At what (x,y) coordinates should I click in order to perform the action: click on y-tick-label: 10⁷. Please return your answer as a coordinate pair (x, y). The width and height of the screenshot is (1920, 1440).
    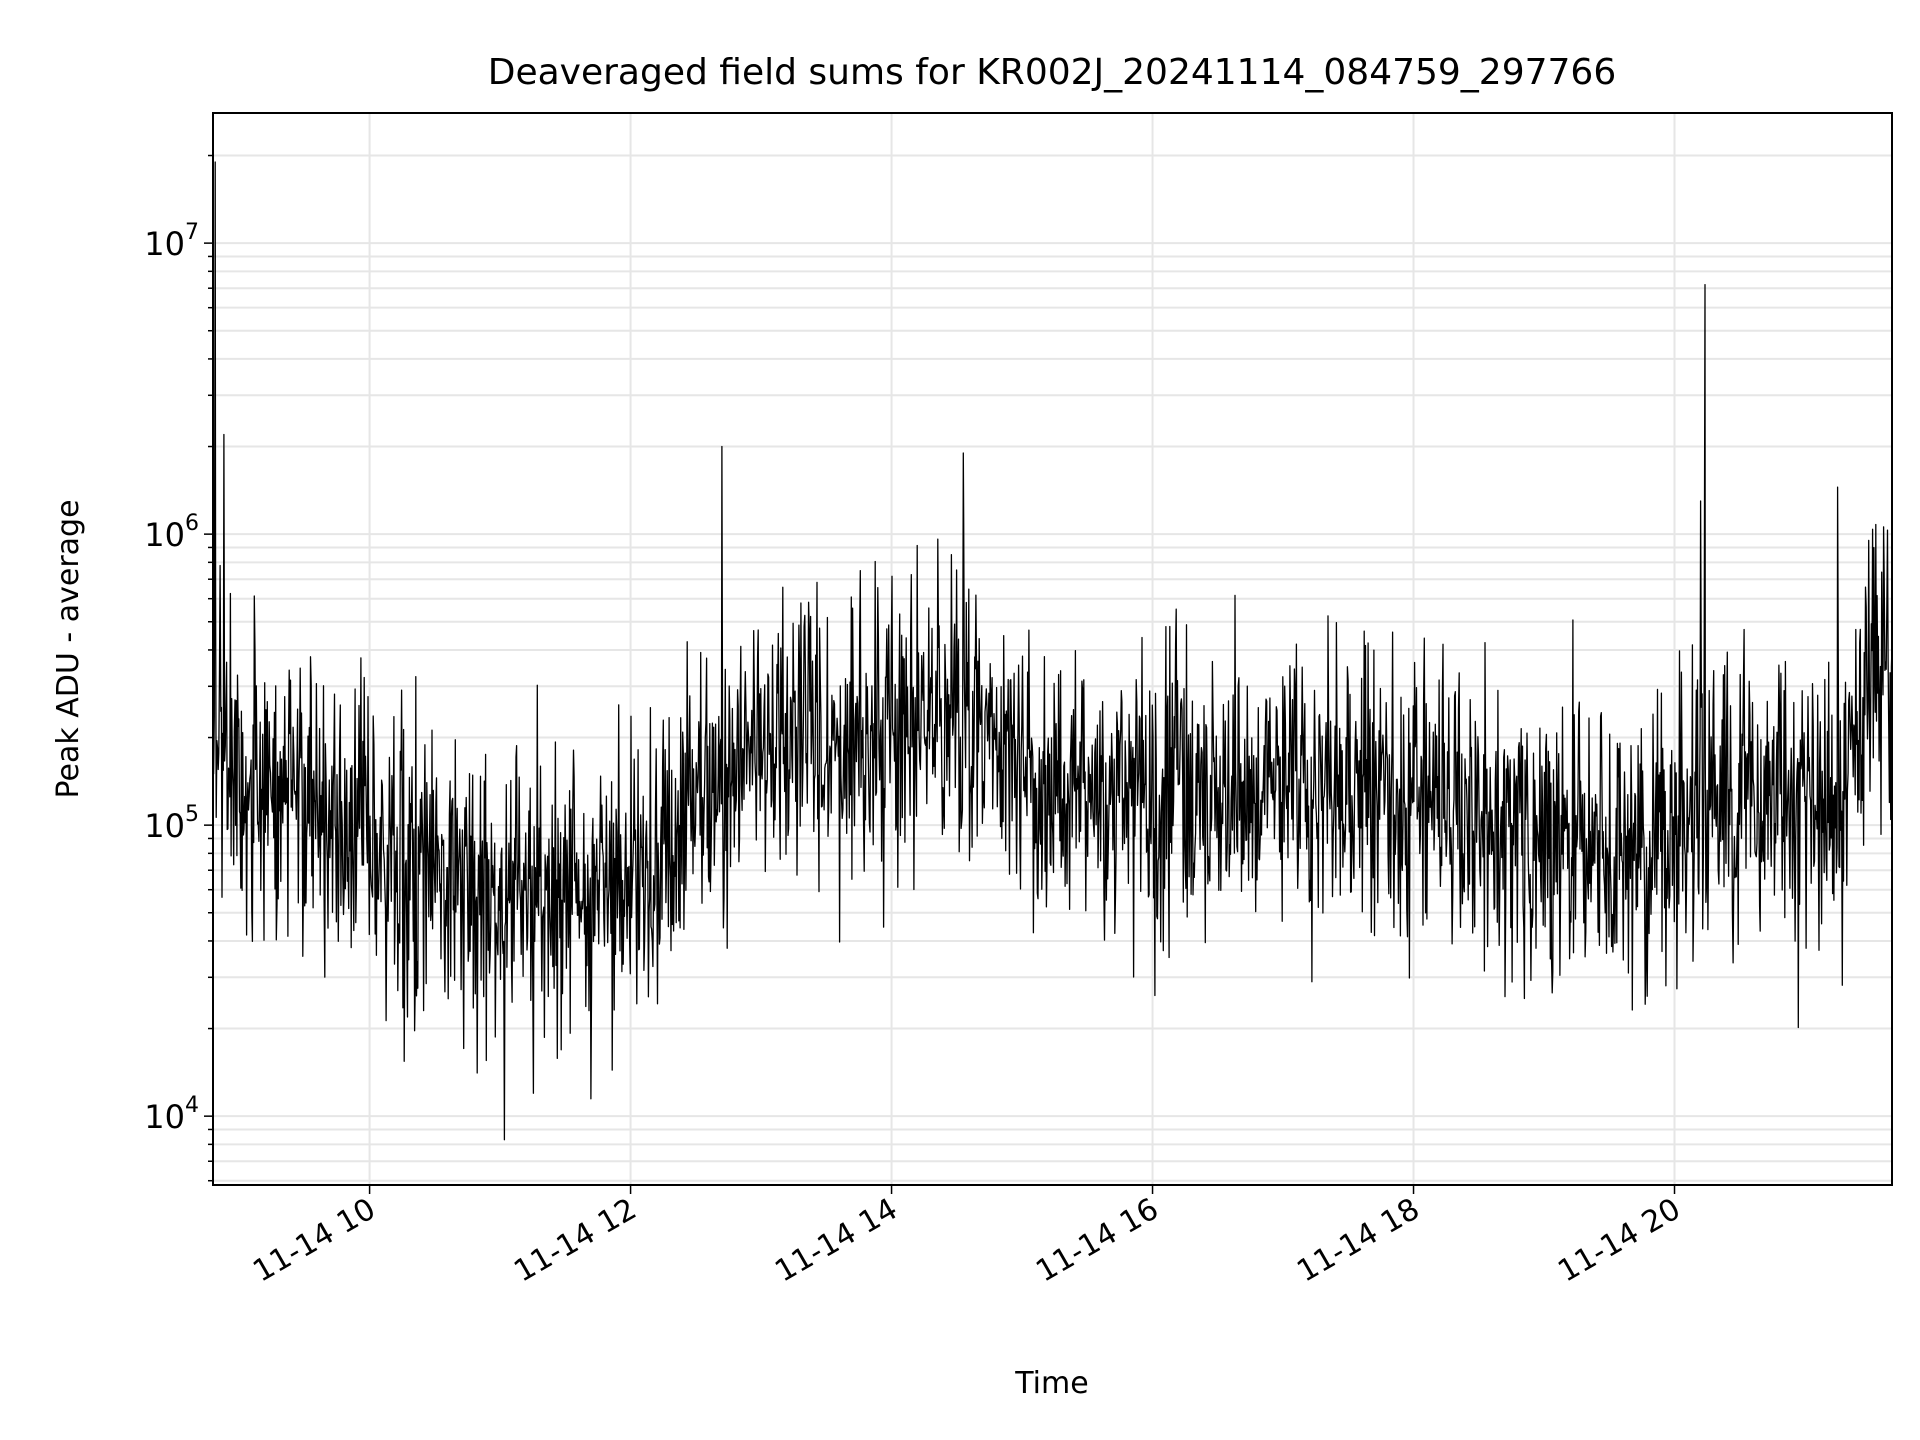
    Looking at the image, I should click on (171, 241).